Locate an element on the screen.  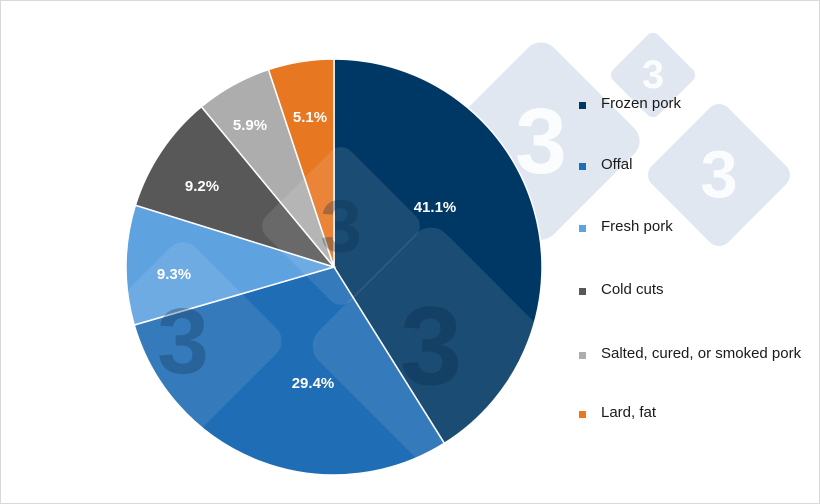
slice-data-label: 9.2% is located at coordinates (202, 186).